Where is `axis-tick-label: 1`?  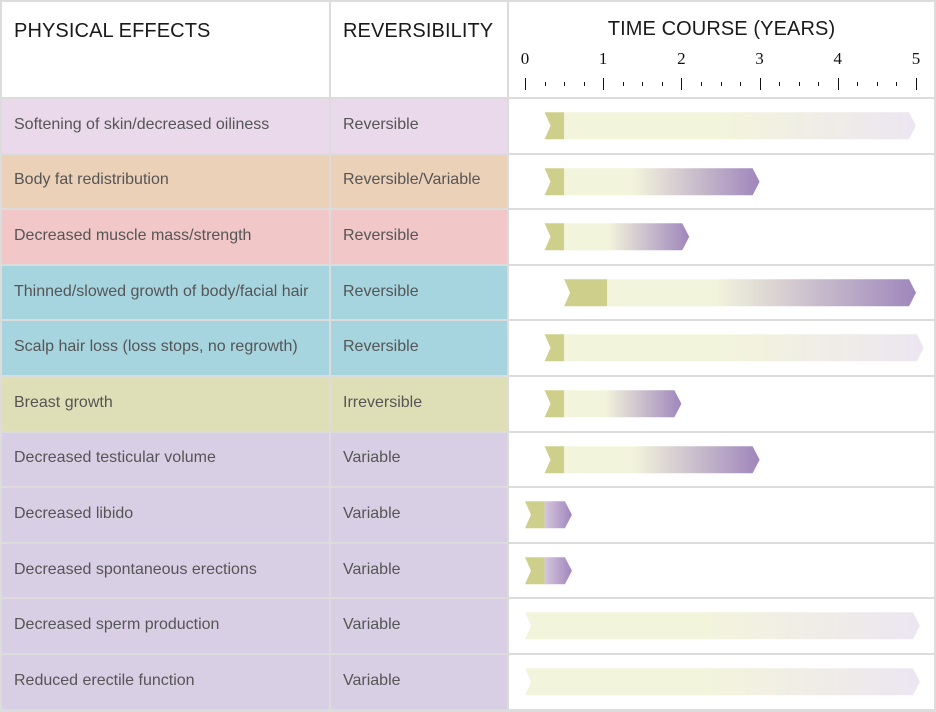
axis-tick-label: 1 is located at coordinates (603, 58).